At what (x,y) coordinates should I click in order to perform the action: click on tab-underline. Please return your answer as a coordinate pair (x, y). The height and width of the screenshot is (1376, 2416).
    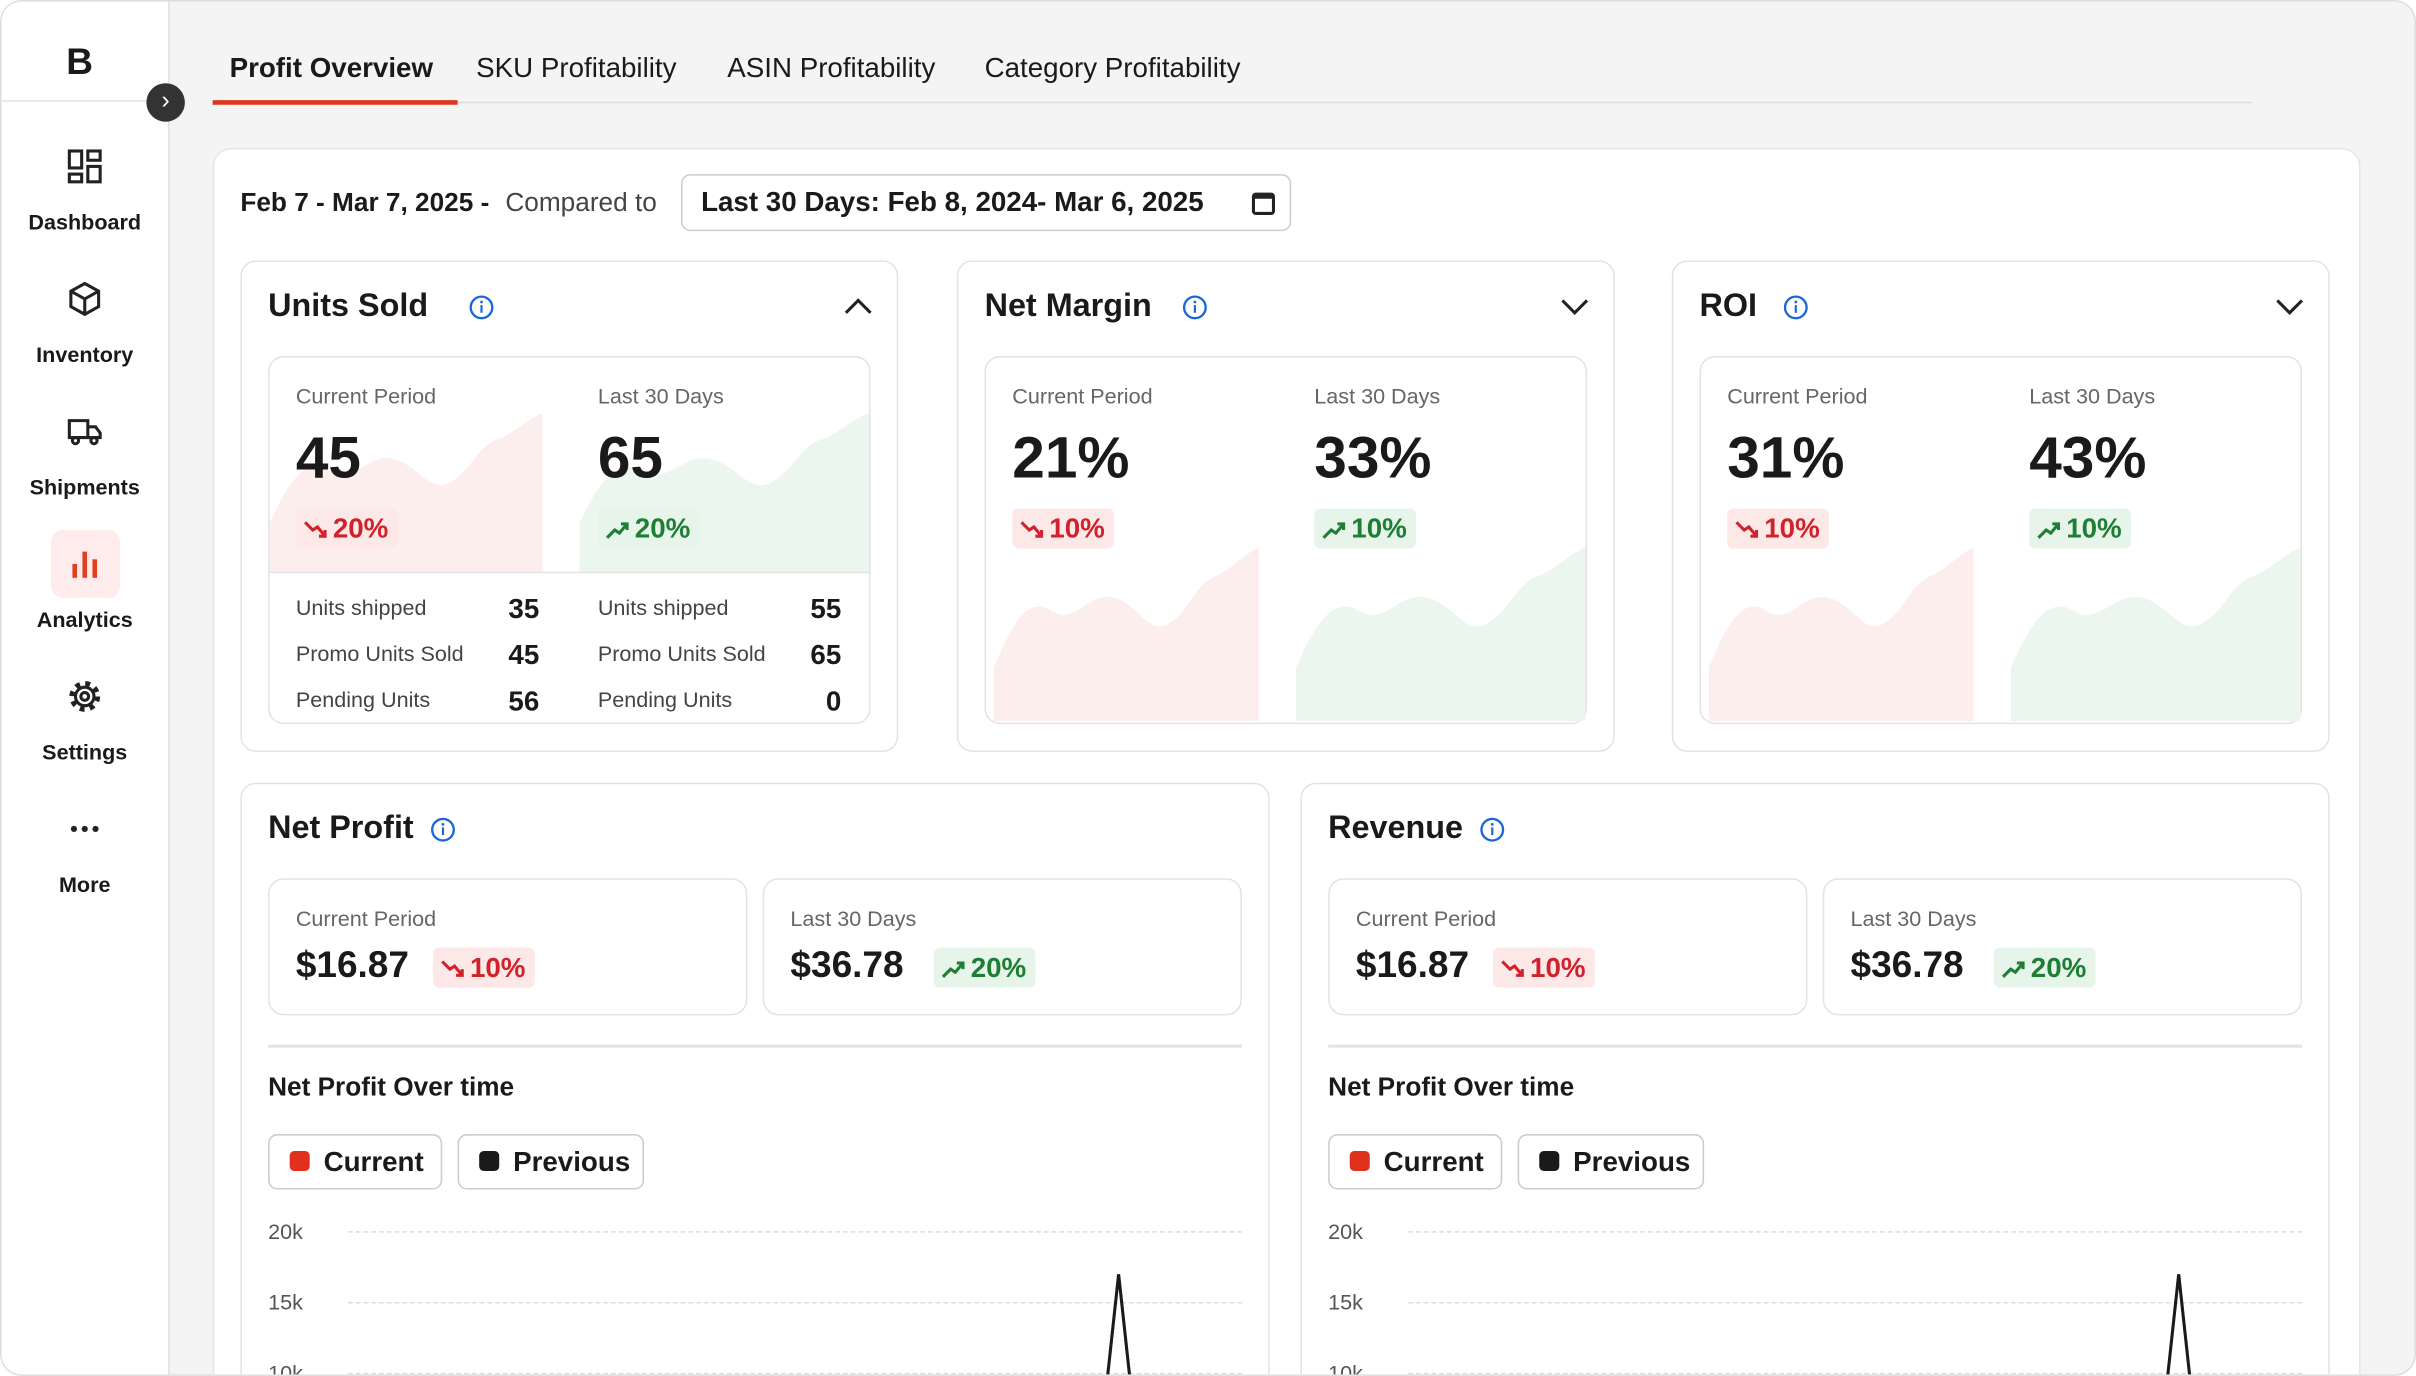
    Looking at the image, I should click on (1232, 102).